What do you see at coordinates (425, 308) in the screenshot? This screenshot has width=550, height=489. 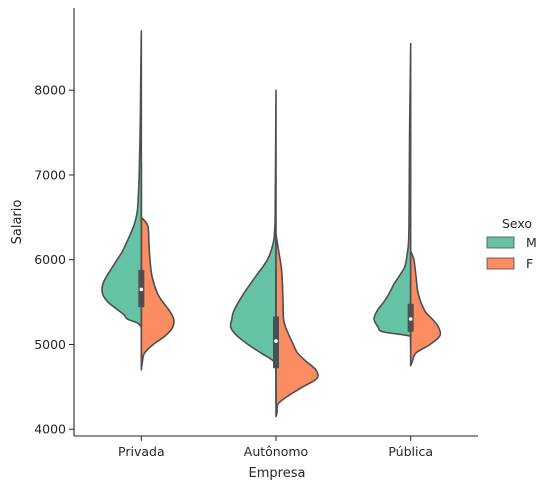 I see `violin-half-f-pública` at bounding box center [425, 308].